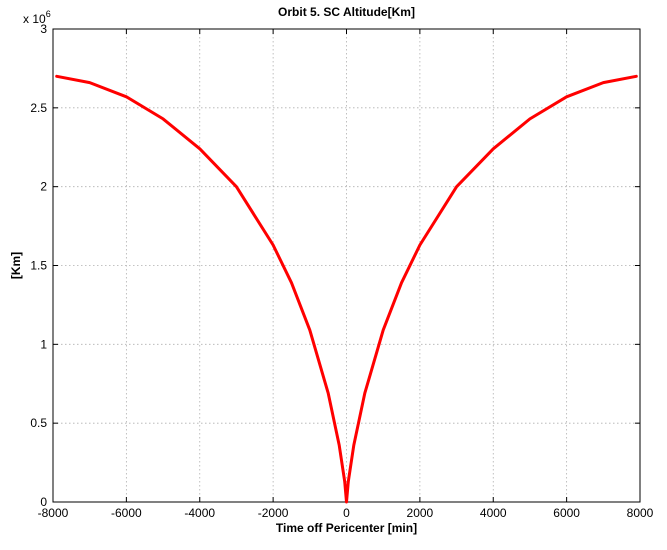 The image size is (667, 550). What do you see at coordinates (43, 187) in the screenshot?
I see `y-tick-label: 2` at bounding box center [43, 187].